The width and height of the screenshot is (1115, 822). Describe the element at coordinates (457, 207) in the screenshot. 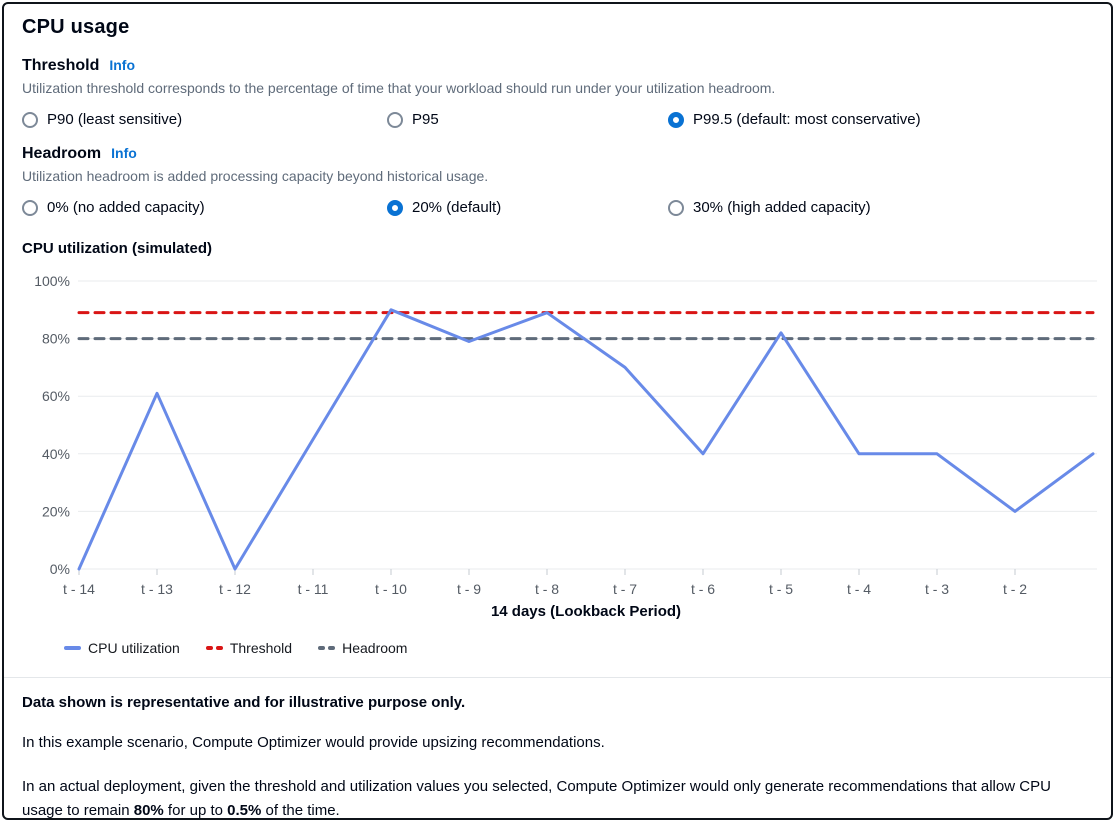

I see `radio-20-percent-label: 20% (default)` at that location.